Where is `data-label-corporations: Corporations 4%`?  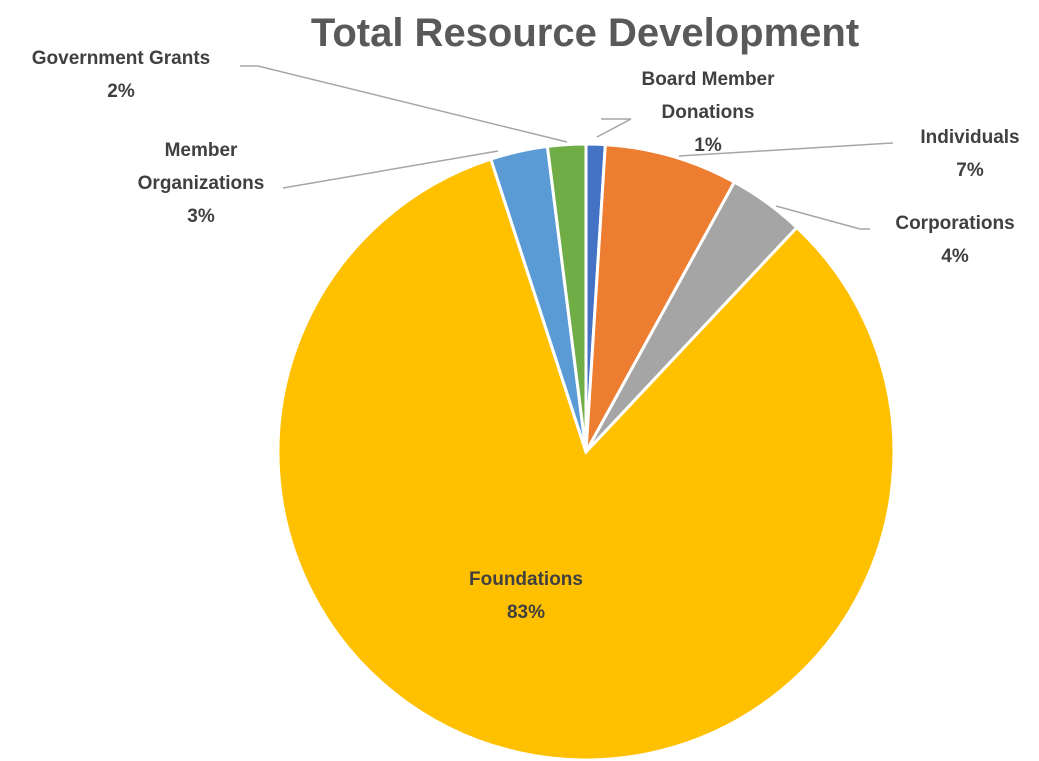
data-label-corporations: Corporations 4% is located at coordinates (954, 240).